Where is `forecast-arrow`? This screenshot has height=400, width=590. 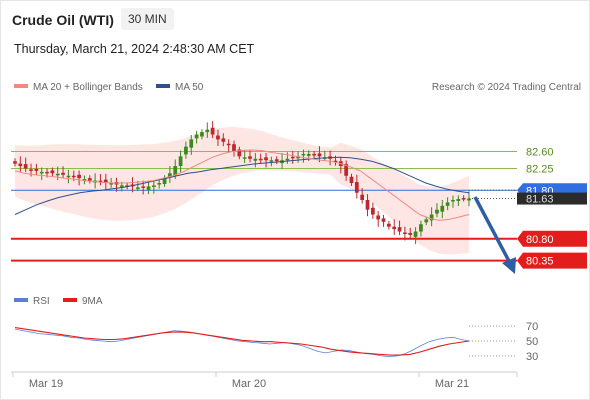
forecast-arrow is located at coordinates (494, 235).